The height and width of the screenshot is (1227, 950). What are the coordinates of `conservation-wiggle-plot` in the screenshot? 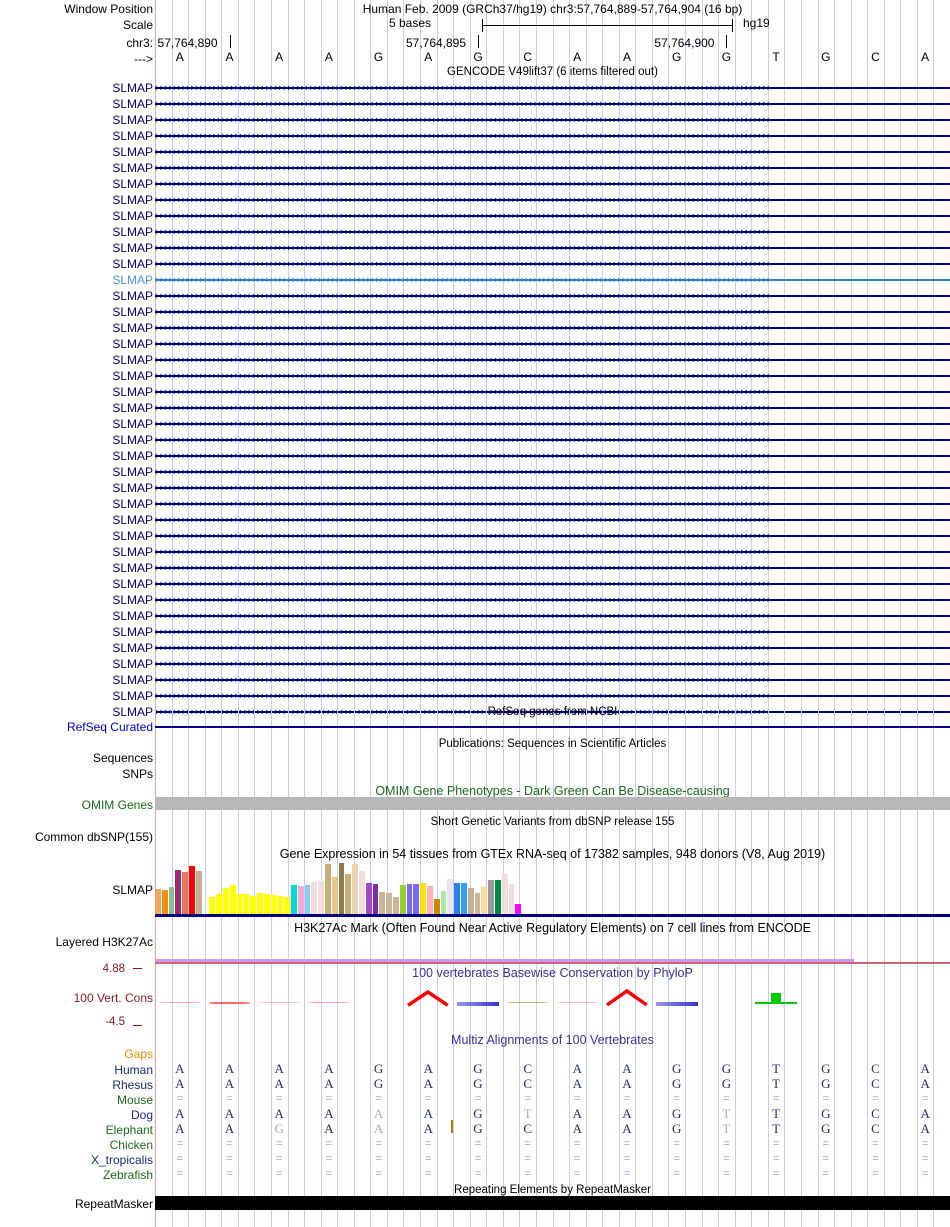 It's located at (552, 998).